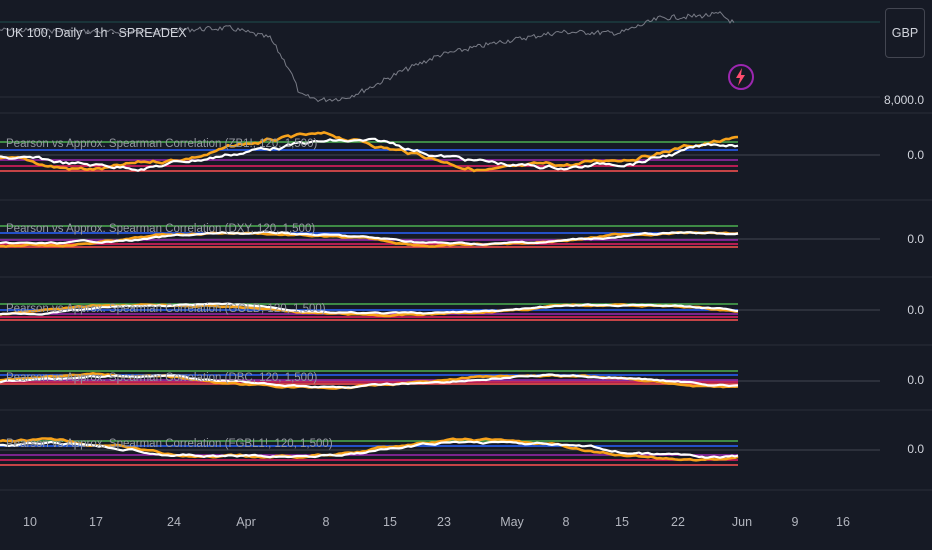  What do you see at coordinates (741, 77) in the screenshot?
I see `lightning-bolt-icon` at bounding box center [741, 77].